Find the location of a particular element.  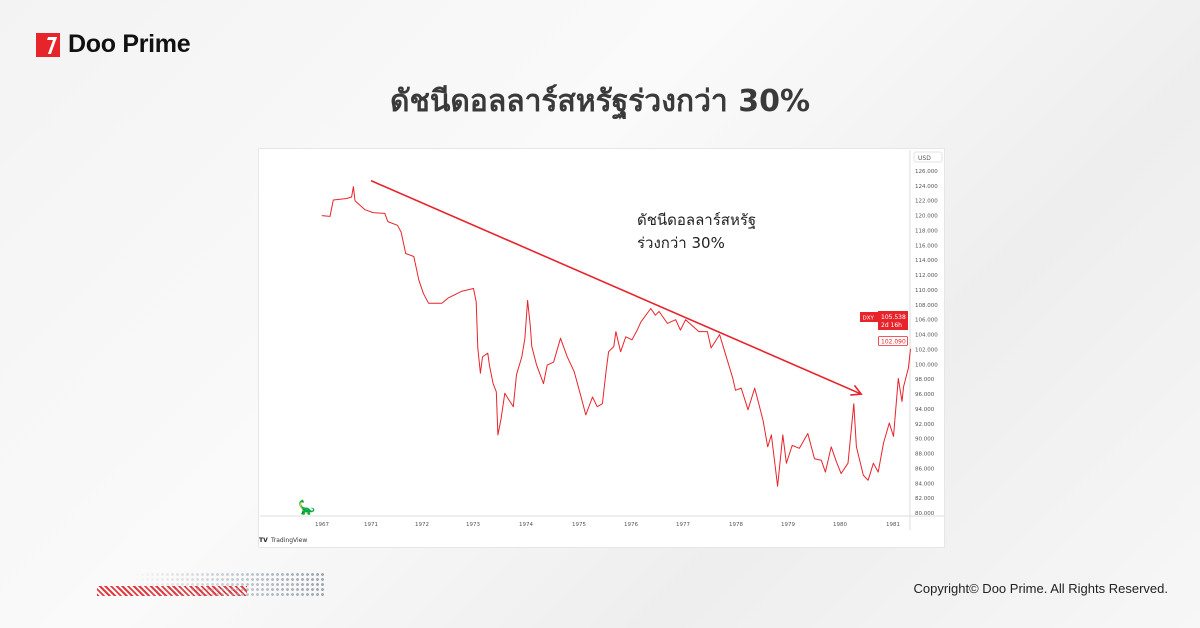

x-tick-label: 1981 is located at coordinates (893, 525).